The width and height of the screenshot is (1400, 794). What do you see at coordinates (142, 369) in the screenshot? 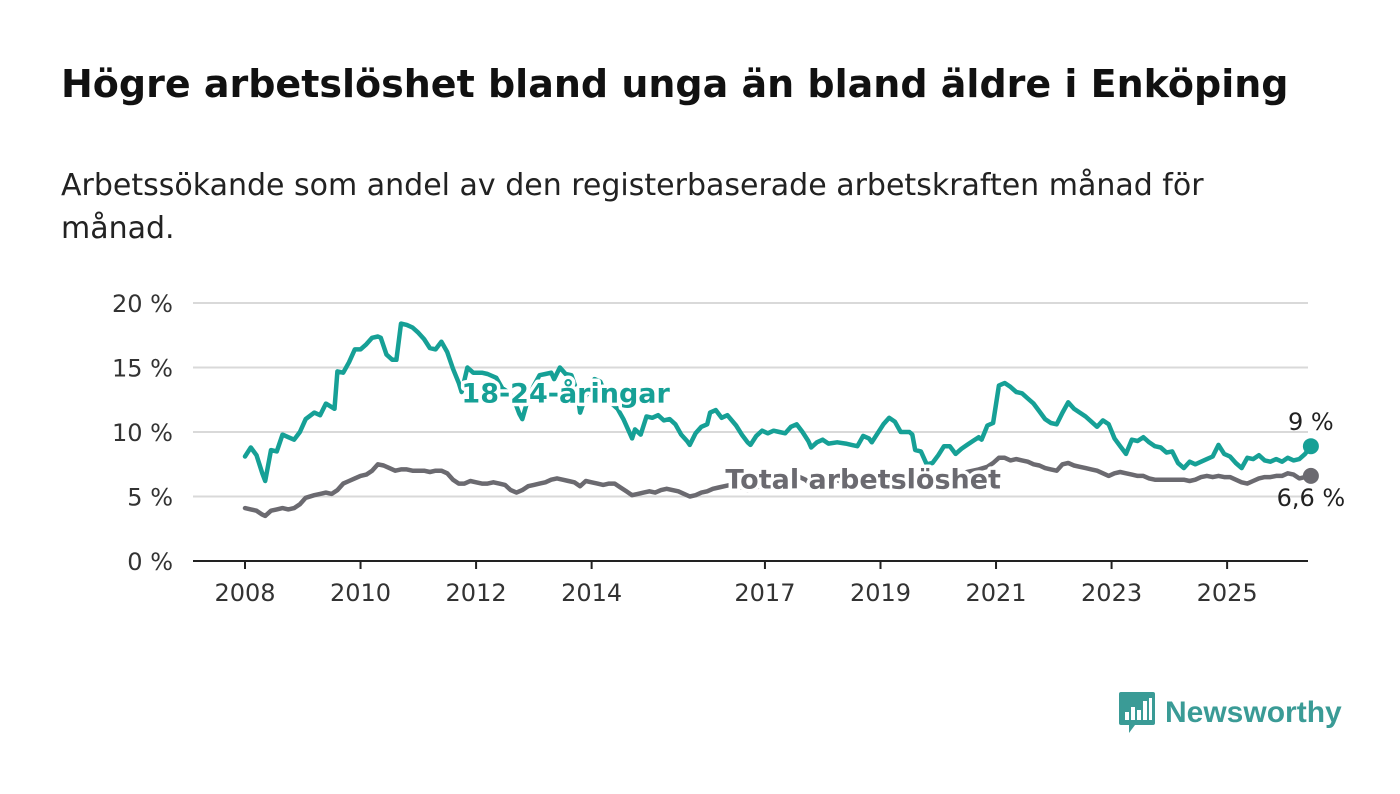
I see `y-tick-label: 15 %` at bounding box center [142, 369].